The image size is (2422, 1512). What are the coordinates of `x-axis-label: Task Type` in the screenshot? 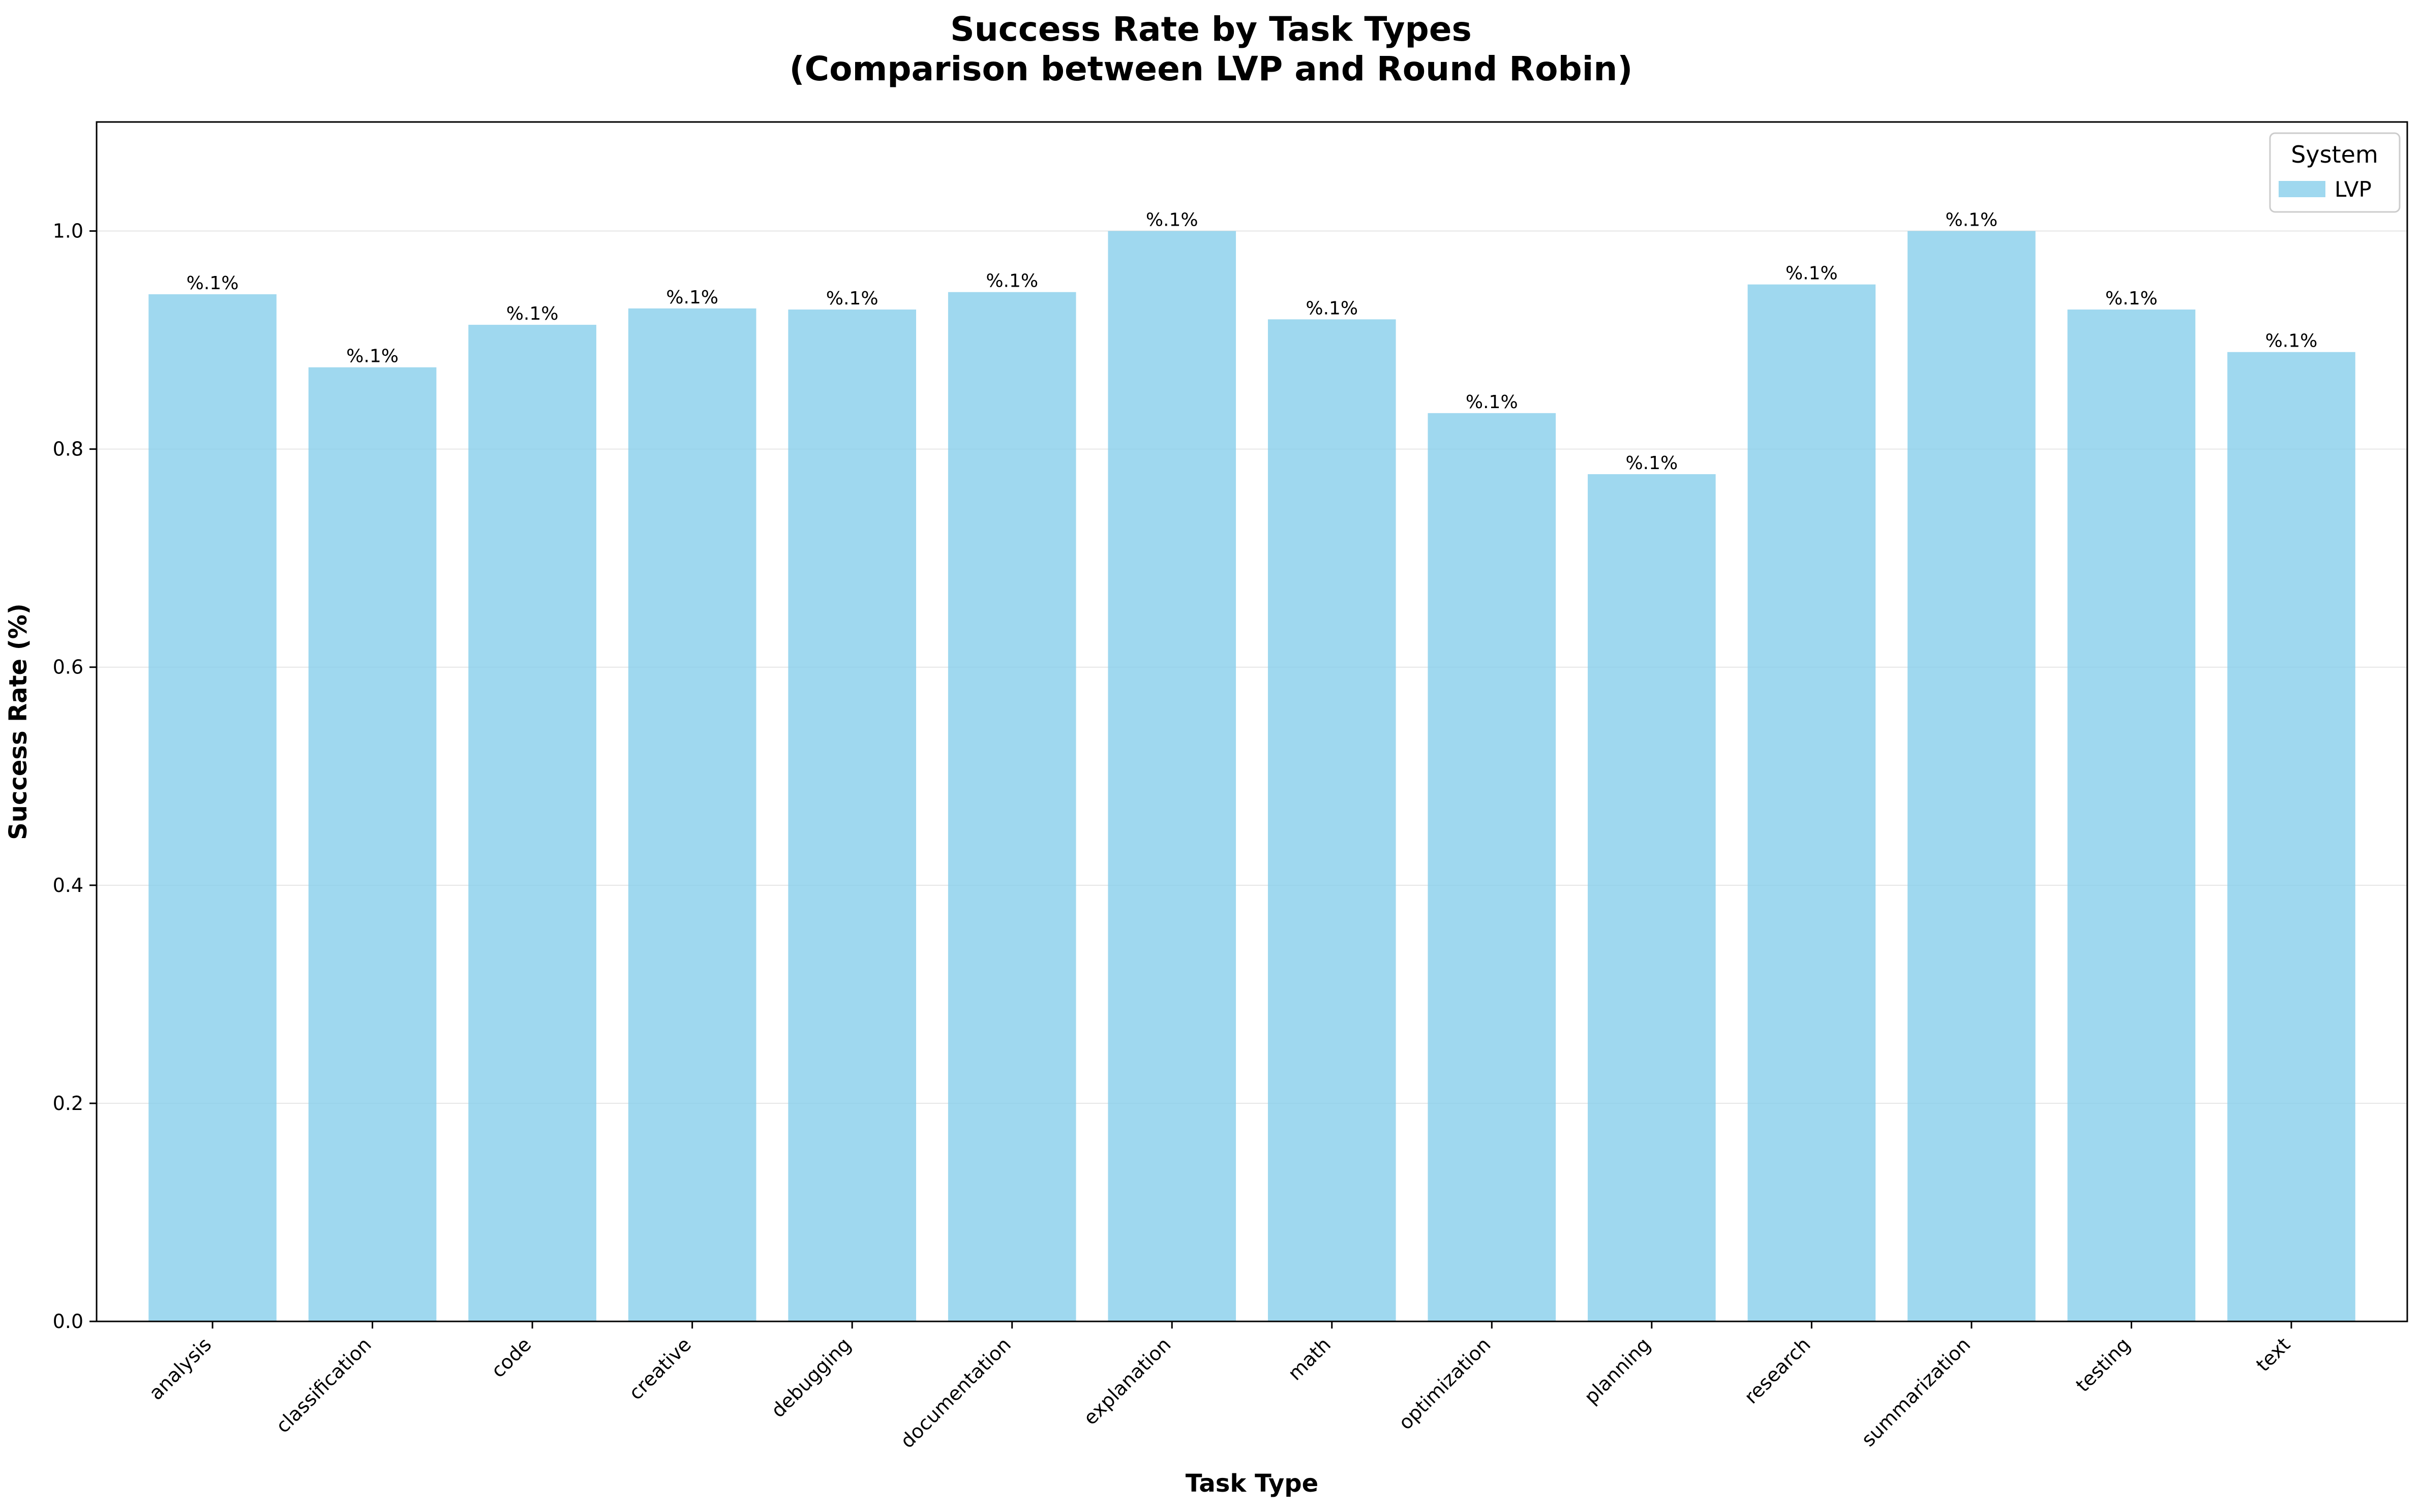 It's located at (1252, 1483).